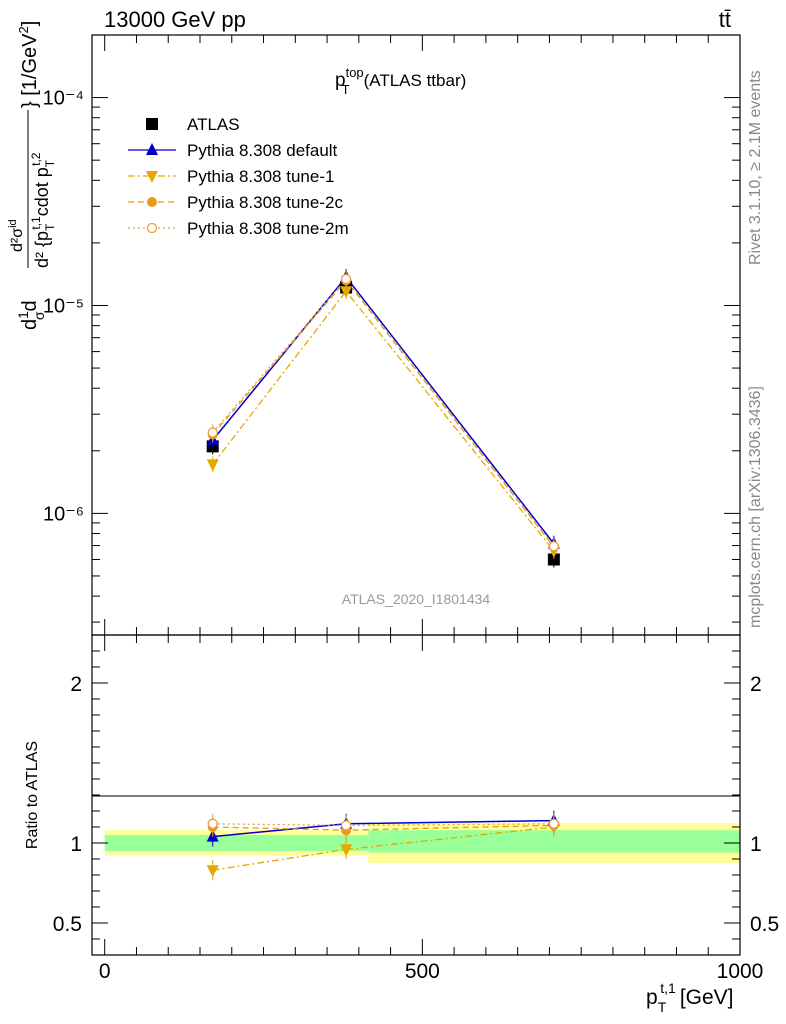 The image size is (786, 1024). What do you see at coordinates (725, 19) in the screenshot?
I see `header-right: tt̄` at bounding box center [725, 19].